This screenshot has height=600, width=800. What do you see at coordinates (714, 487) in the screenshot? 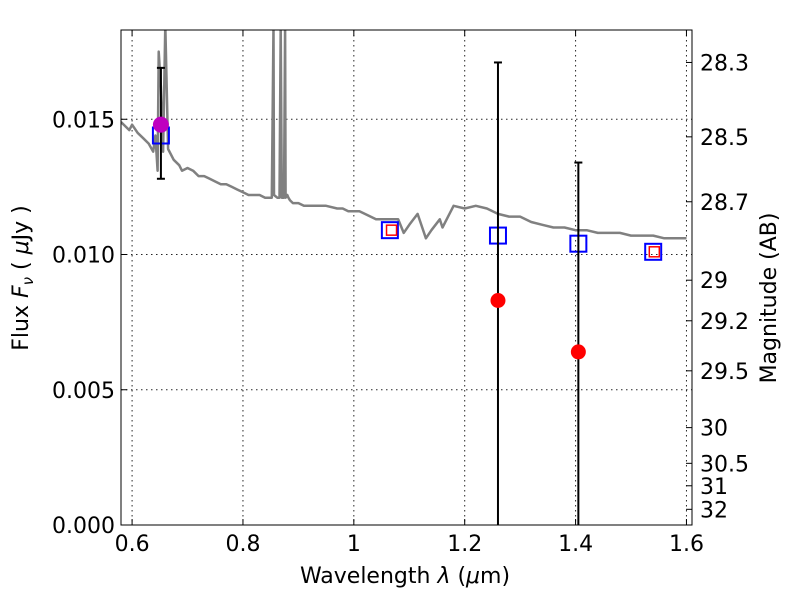
I see `y2-tick-label: 31` at bounding box center [714, 487].